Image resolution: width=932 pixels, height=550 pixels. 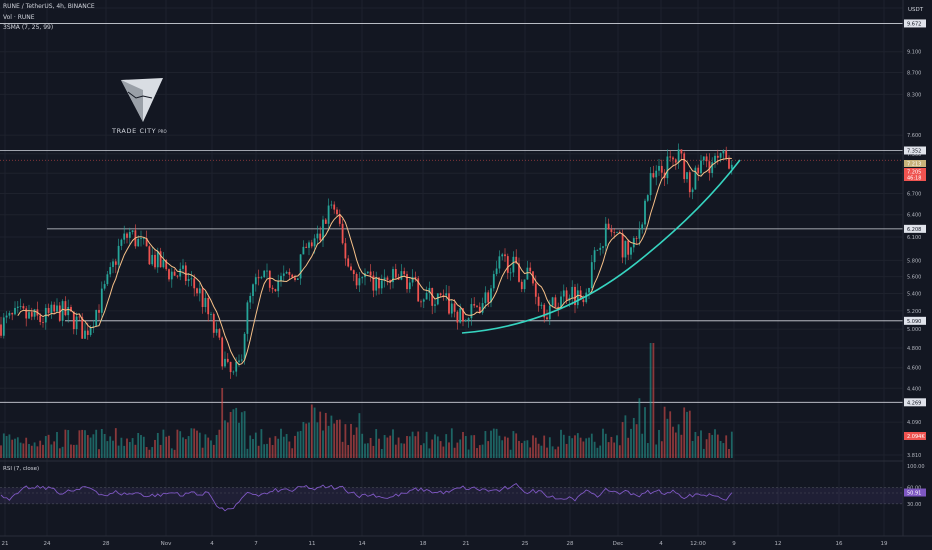 What do you see at coordinates (21, 469) in the screenshot?
I see `rsi-legend: RSI (7, close)` at bounding box center [21, 469].